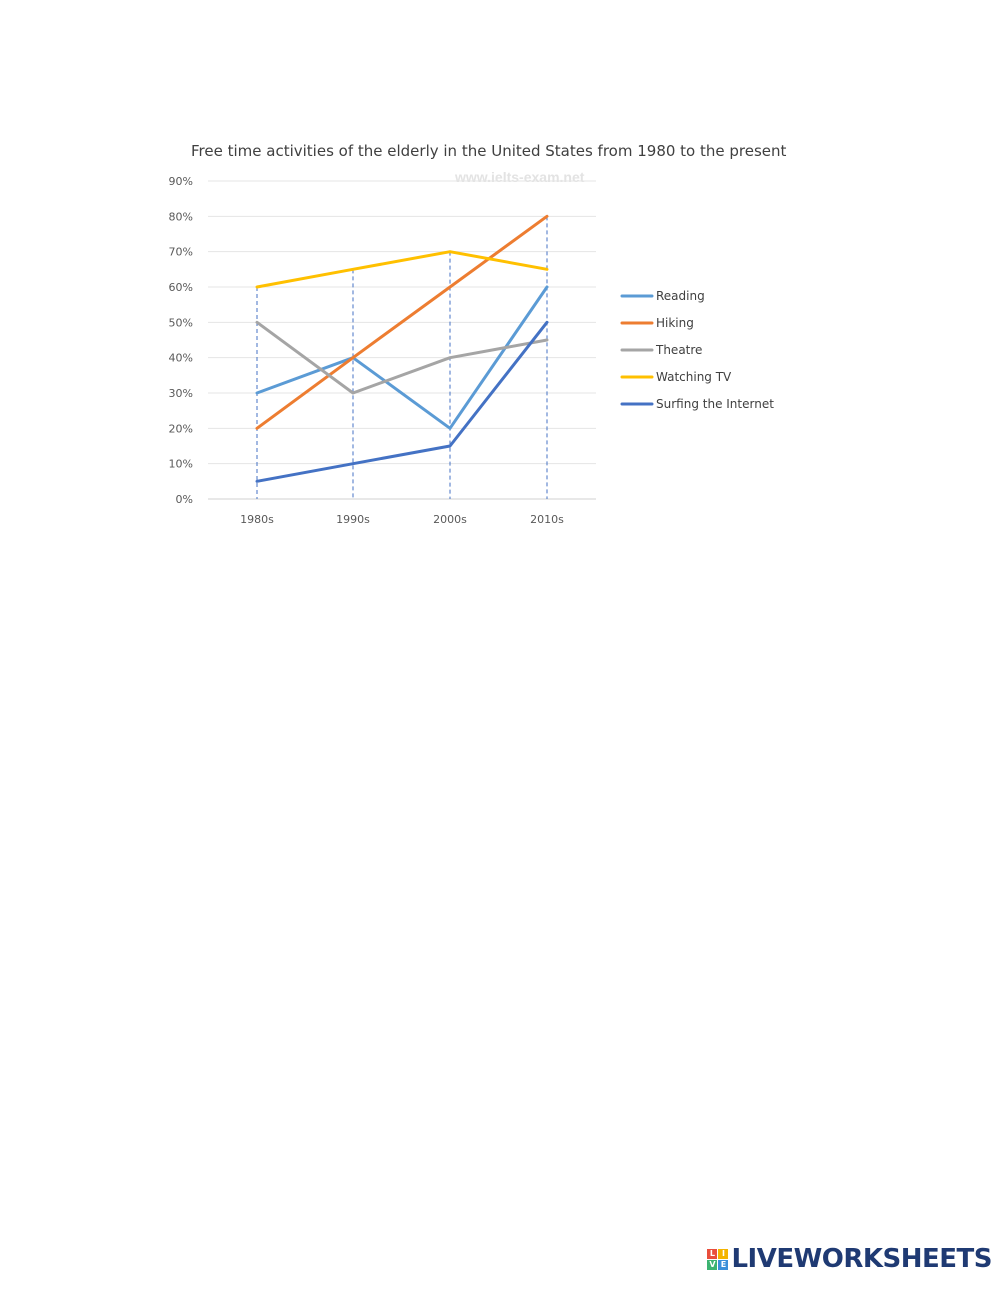  What do you see at coordinates (723, 1253) in the screenshot?
I see `logo-letter: I` at bounding box center [723, 1253].